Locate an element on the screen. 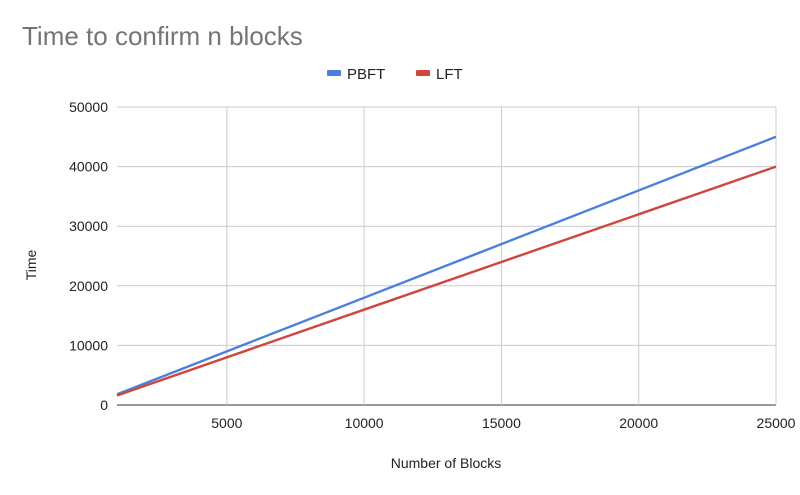 This screenshot has height=495, width=800. x-tick-label: 5000 is located at coordinates (226, 423).